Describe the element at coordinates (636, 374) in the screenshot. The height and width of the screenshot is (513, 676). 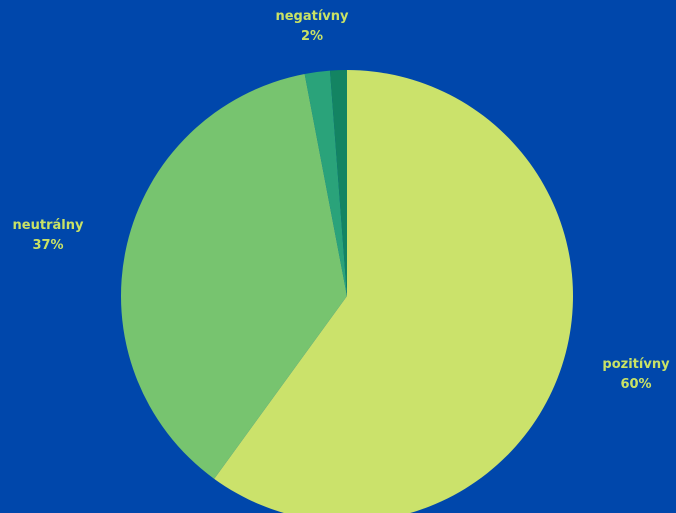
I see `slice-label-pozitívny: pozitívny 60%` at that location.